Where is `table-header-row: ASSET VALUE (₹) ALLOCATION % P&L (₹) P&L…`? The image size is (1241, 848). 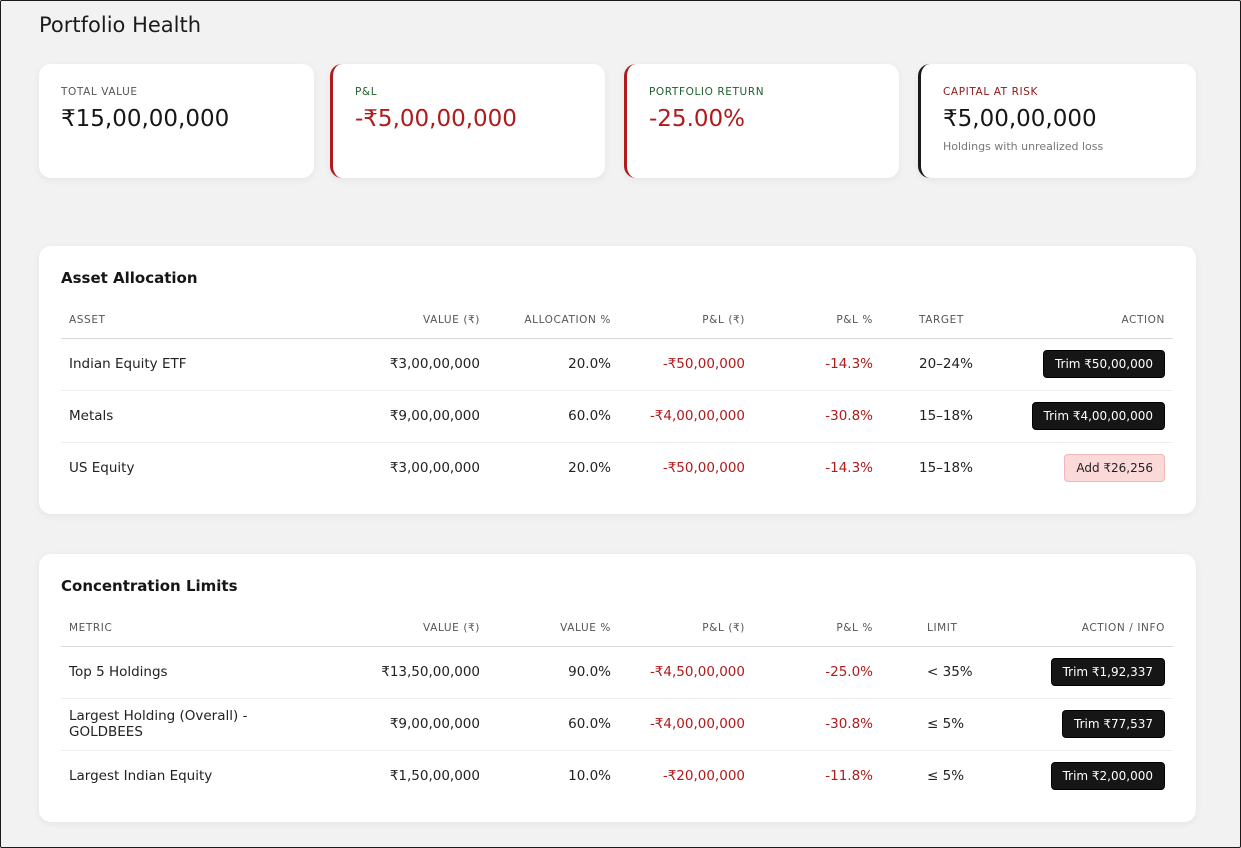 table-header-row: ASSET VALUE (₹) ALLOCATION % P&L (₹) P&L… is located at coordinates (617, 320).